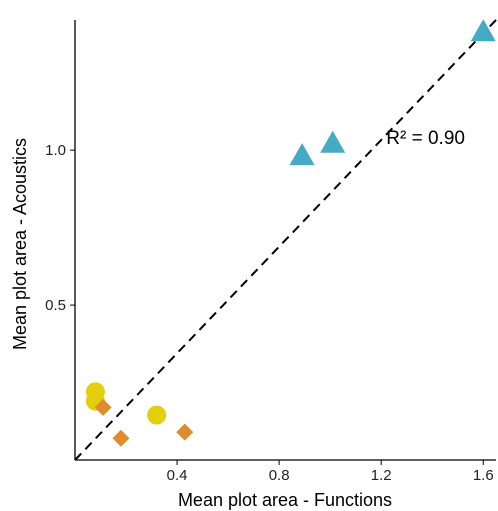 This screenshot has width=498, height=511. Describe the element at coordinates (279, 475) in the screenshot. I see `x-tick-label: 0.8` at that location.